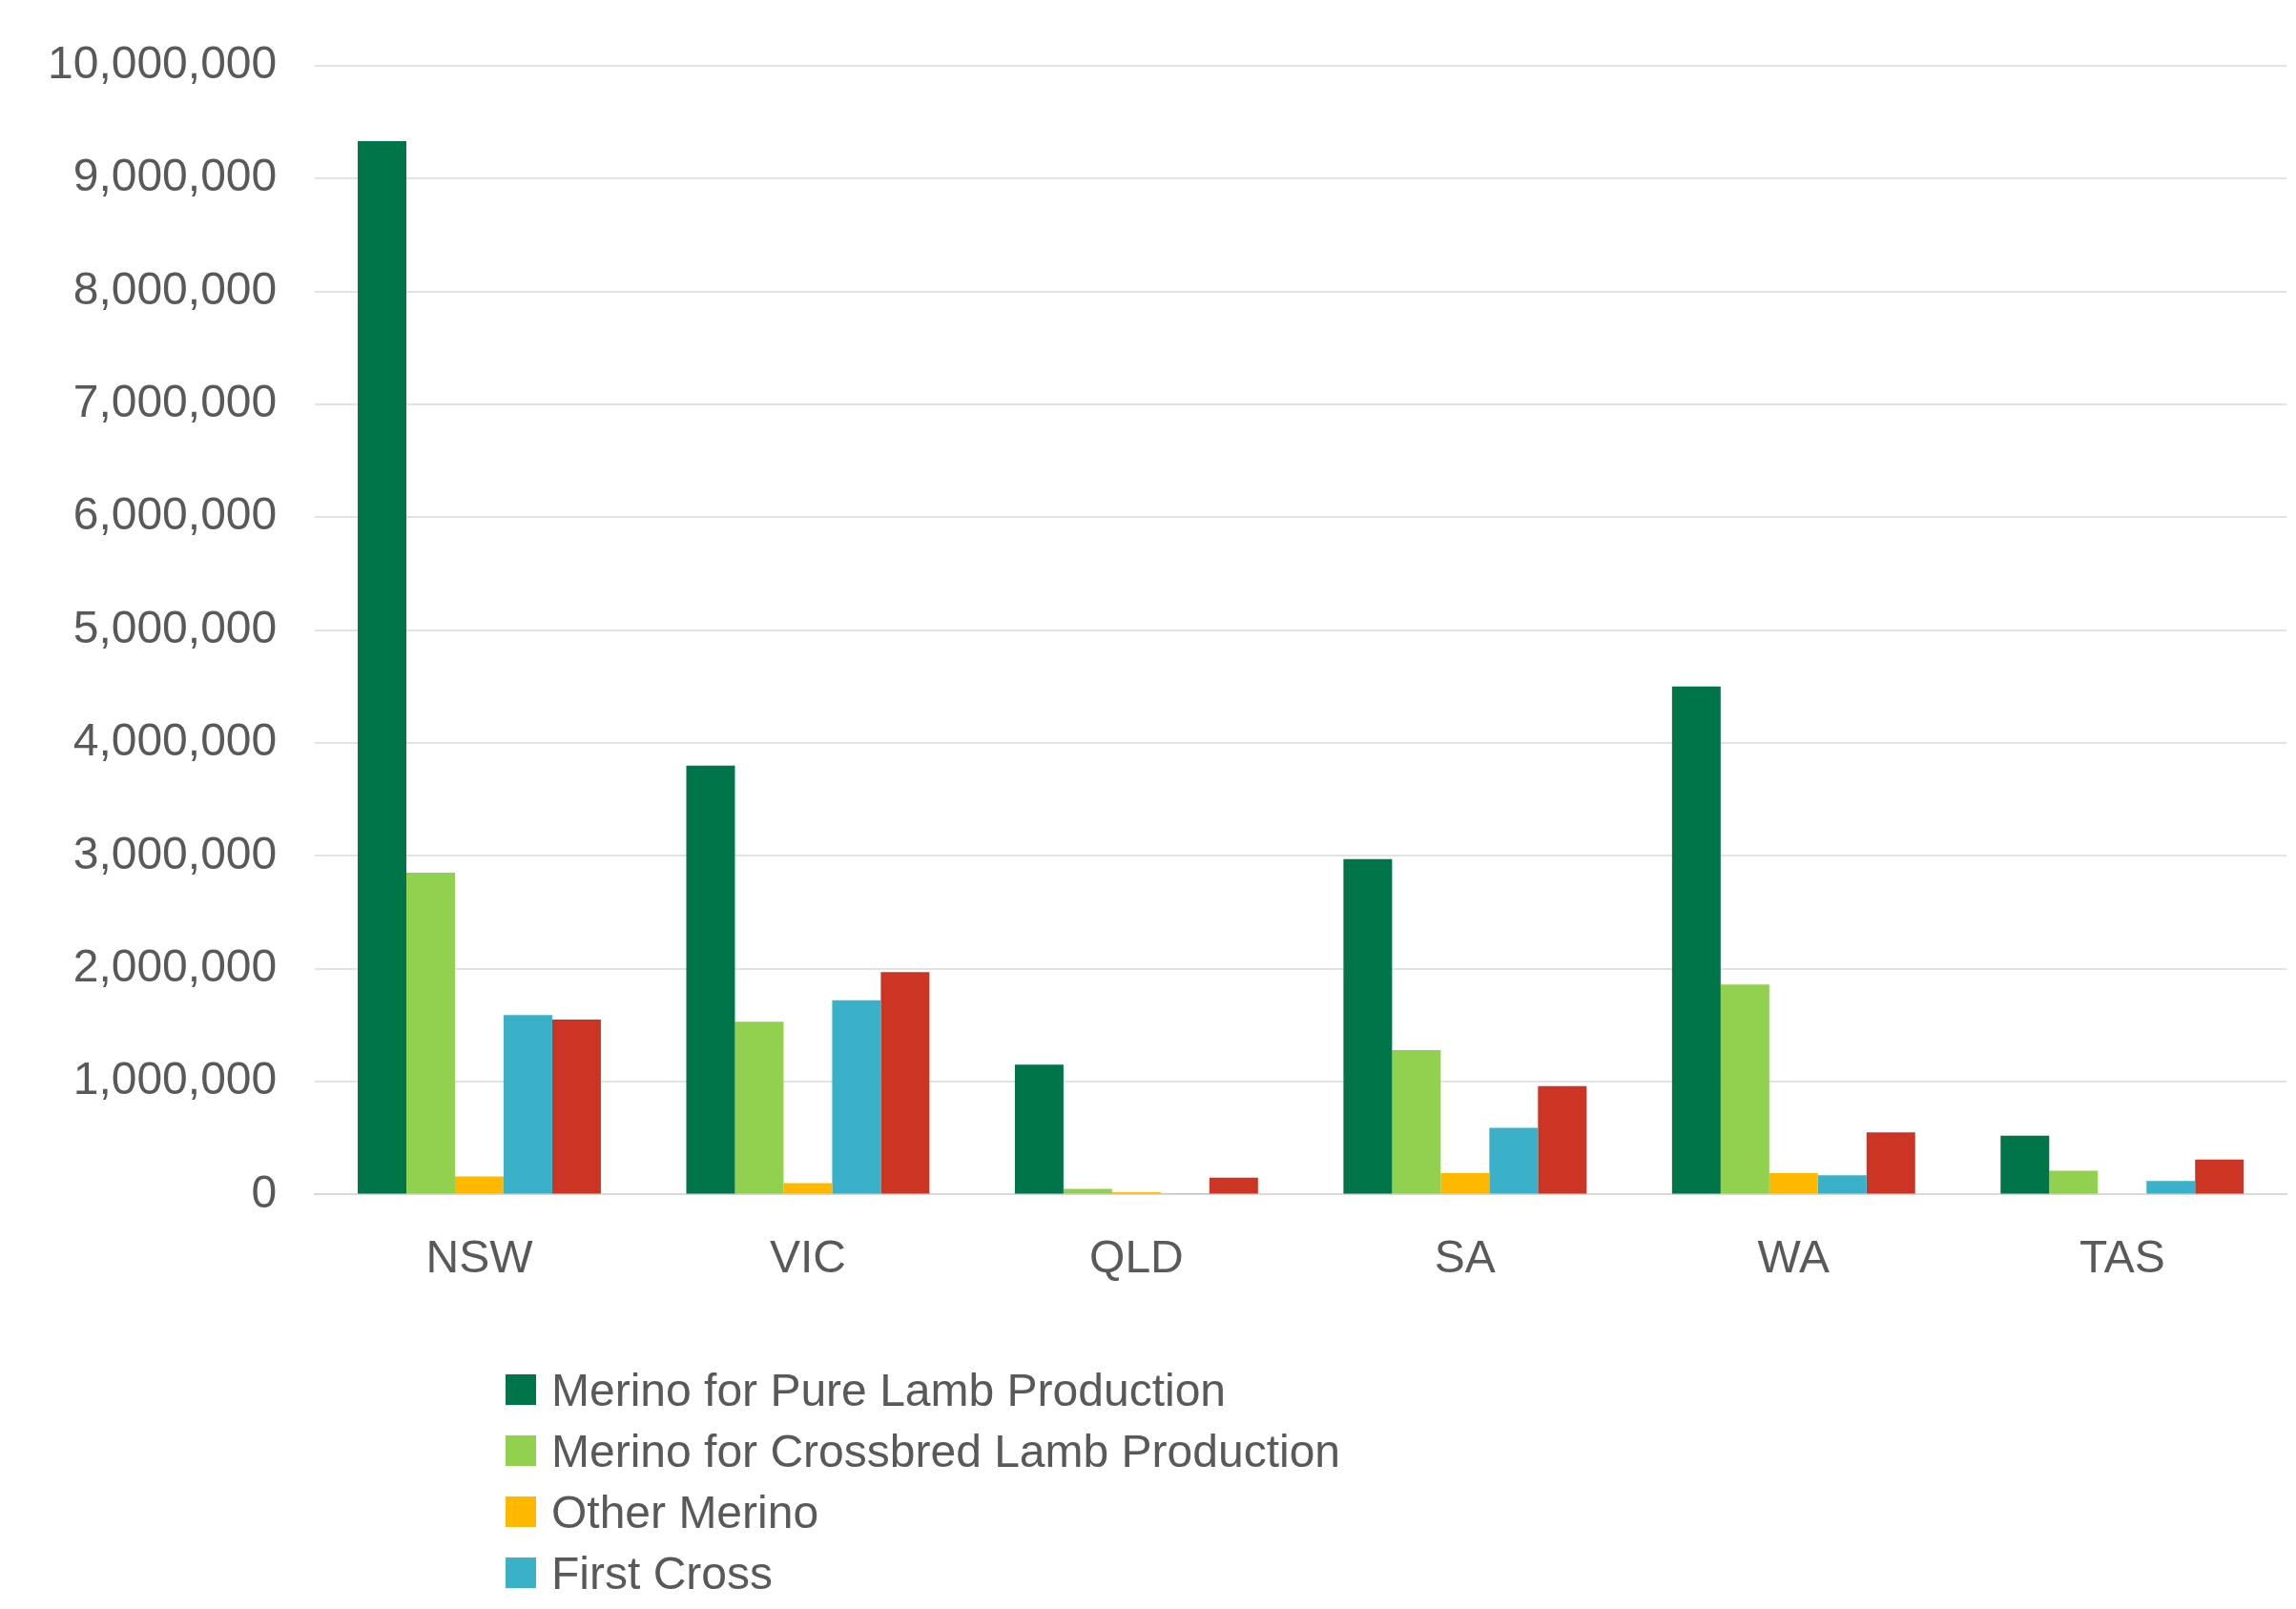 This screenshot has width=2296, height=1609. What do you see at coordinates (264, 1191) in the screenshot?
I see `y-tick-label: 0` at bounding box center [264, 1191].